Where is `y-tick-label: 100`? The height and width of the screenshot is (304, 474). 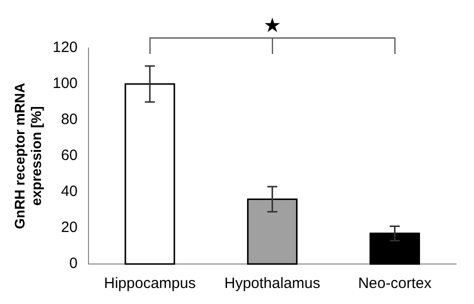
y-tick-label: 100 is located at coordinates (65, 83).